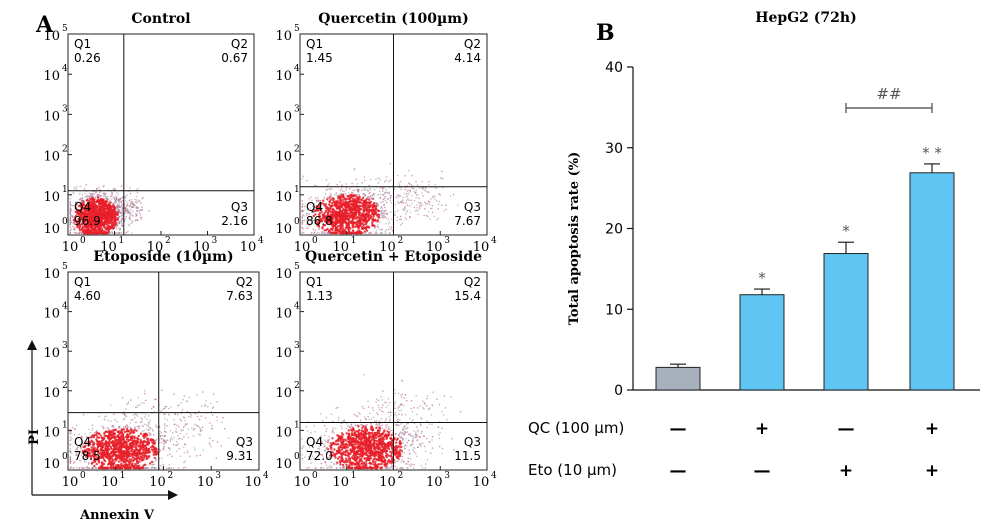 This screenshot has width=1000, height=532. I want to click on quadrant-name: Q1, so click(314, 44).